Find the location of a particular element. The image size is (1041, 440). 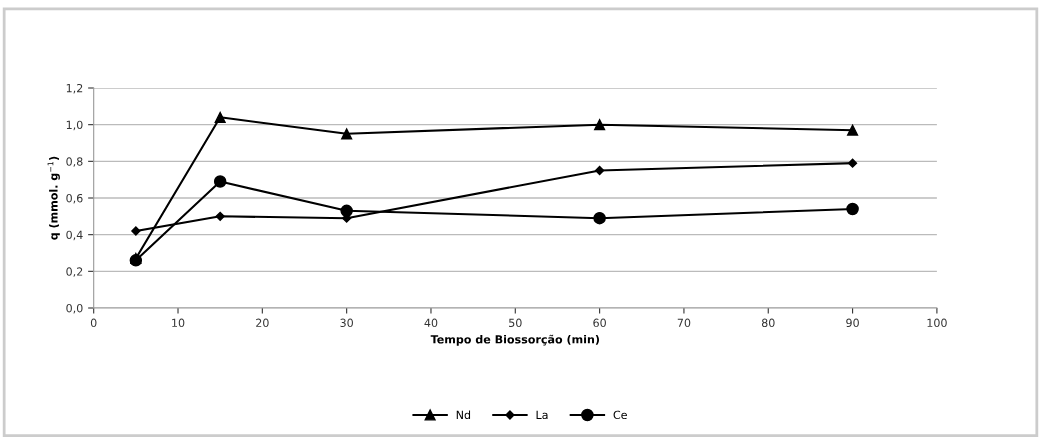

x-tick-label: 10 is located at coordinates (178, 323).